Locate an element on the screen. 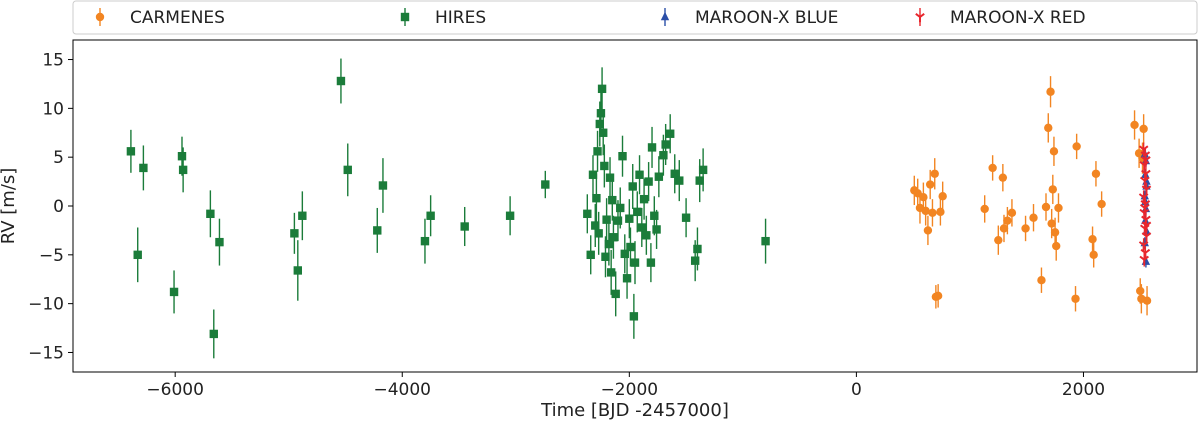 The width and height of the screenshot is (1200, 422). y-tick-label: −15 is located at coordinates (46, 353).